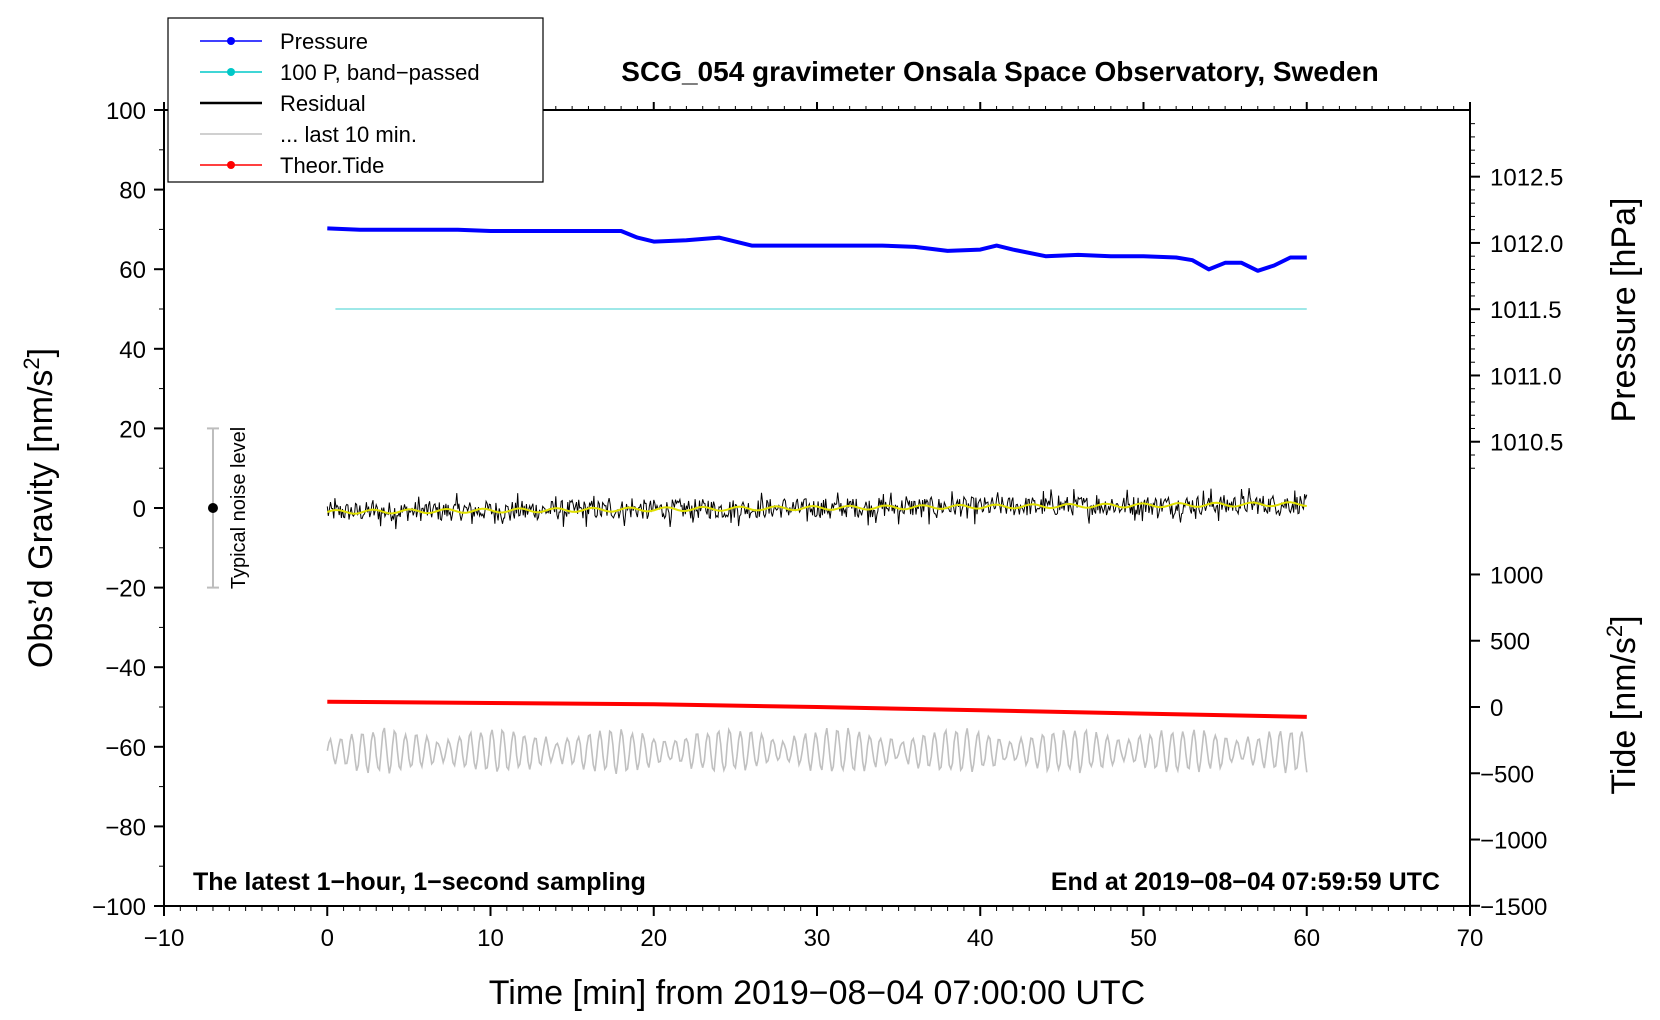 Image resolution: width=1660 pixels, height=1020 pixels. What do you see at coordinates (980, 938) in the screenshot?
I see `x-tick-label: 40` at bounding box center [980, 938].